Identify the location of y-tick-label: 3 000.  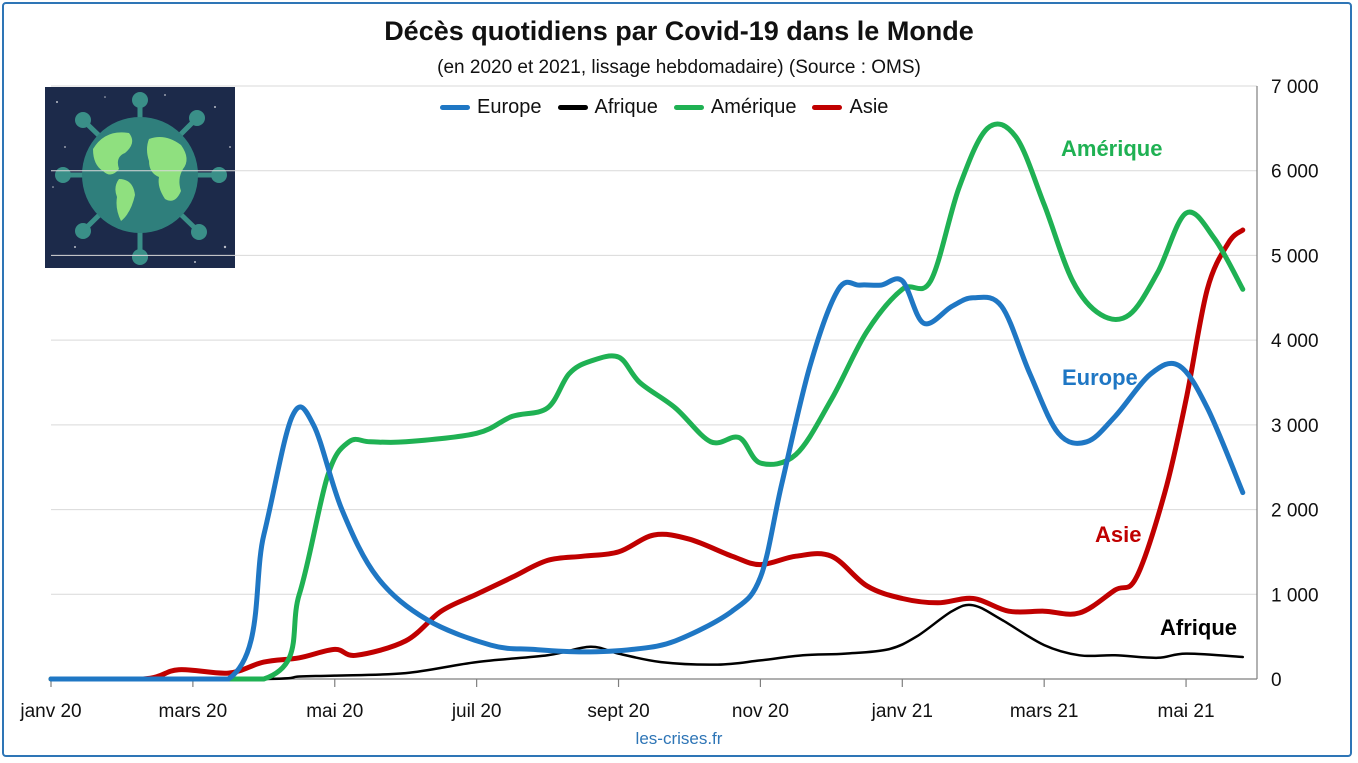
(1295, 426).